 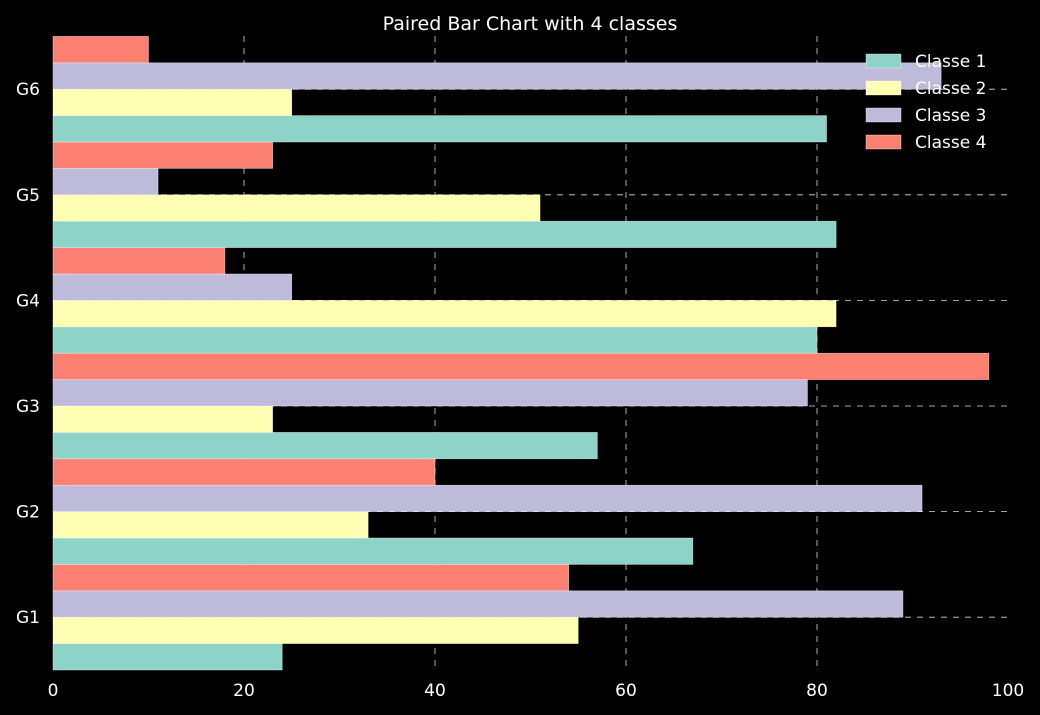 I want to click on x-tick-label: 80, so click(x=817, y=691).